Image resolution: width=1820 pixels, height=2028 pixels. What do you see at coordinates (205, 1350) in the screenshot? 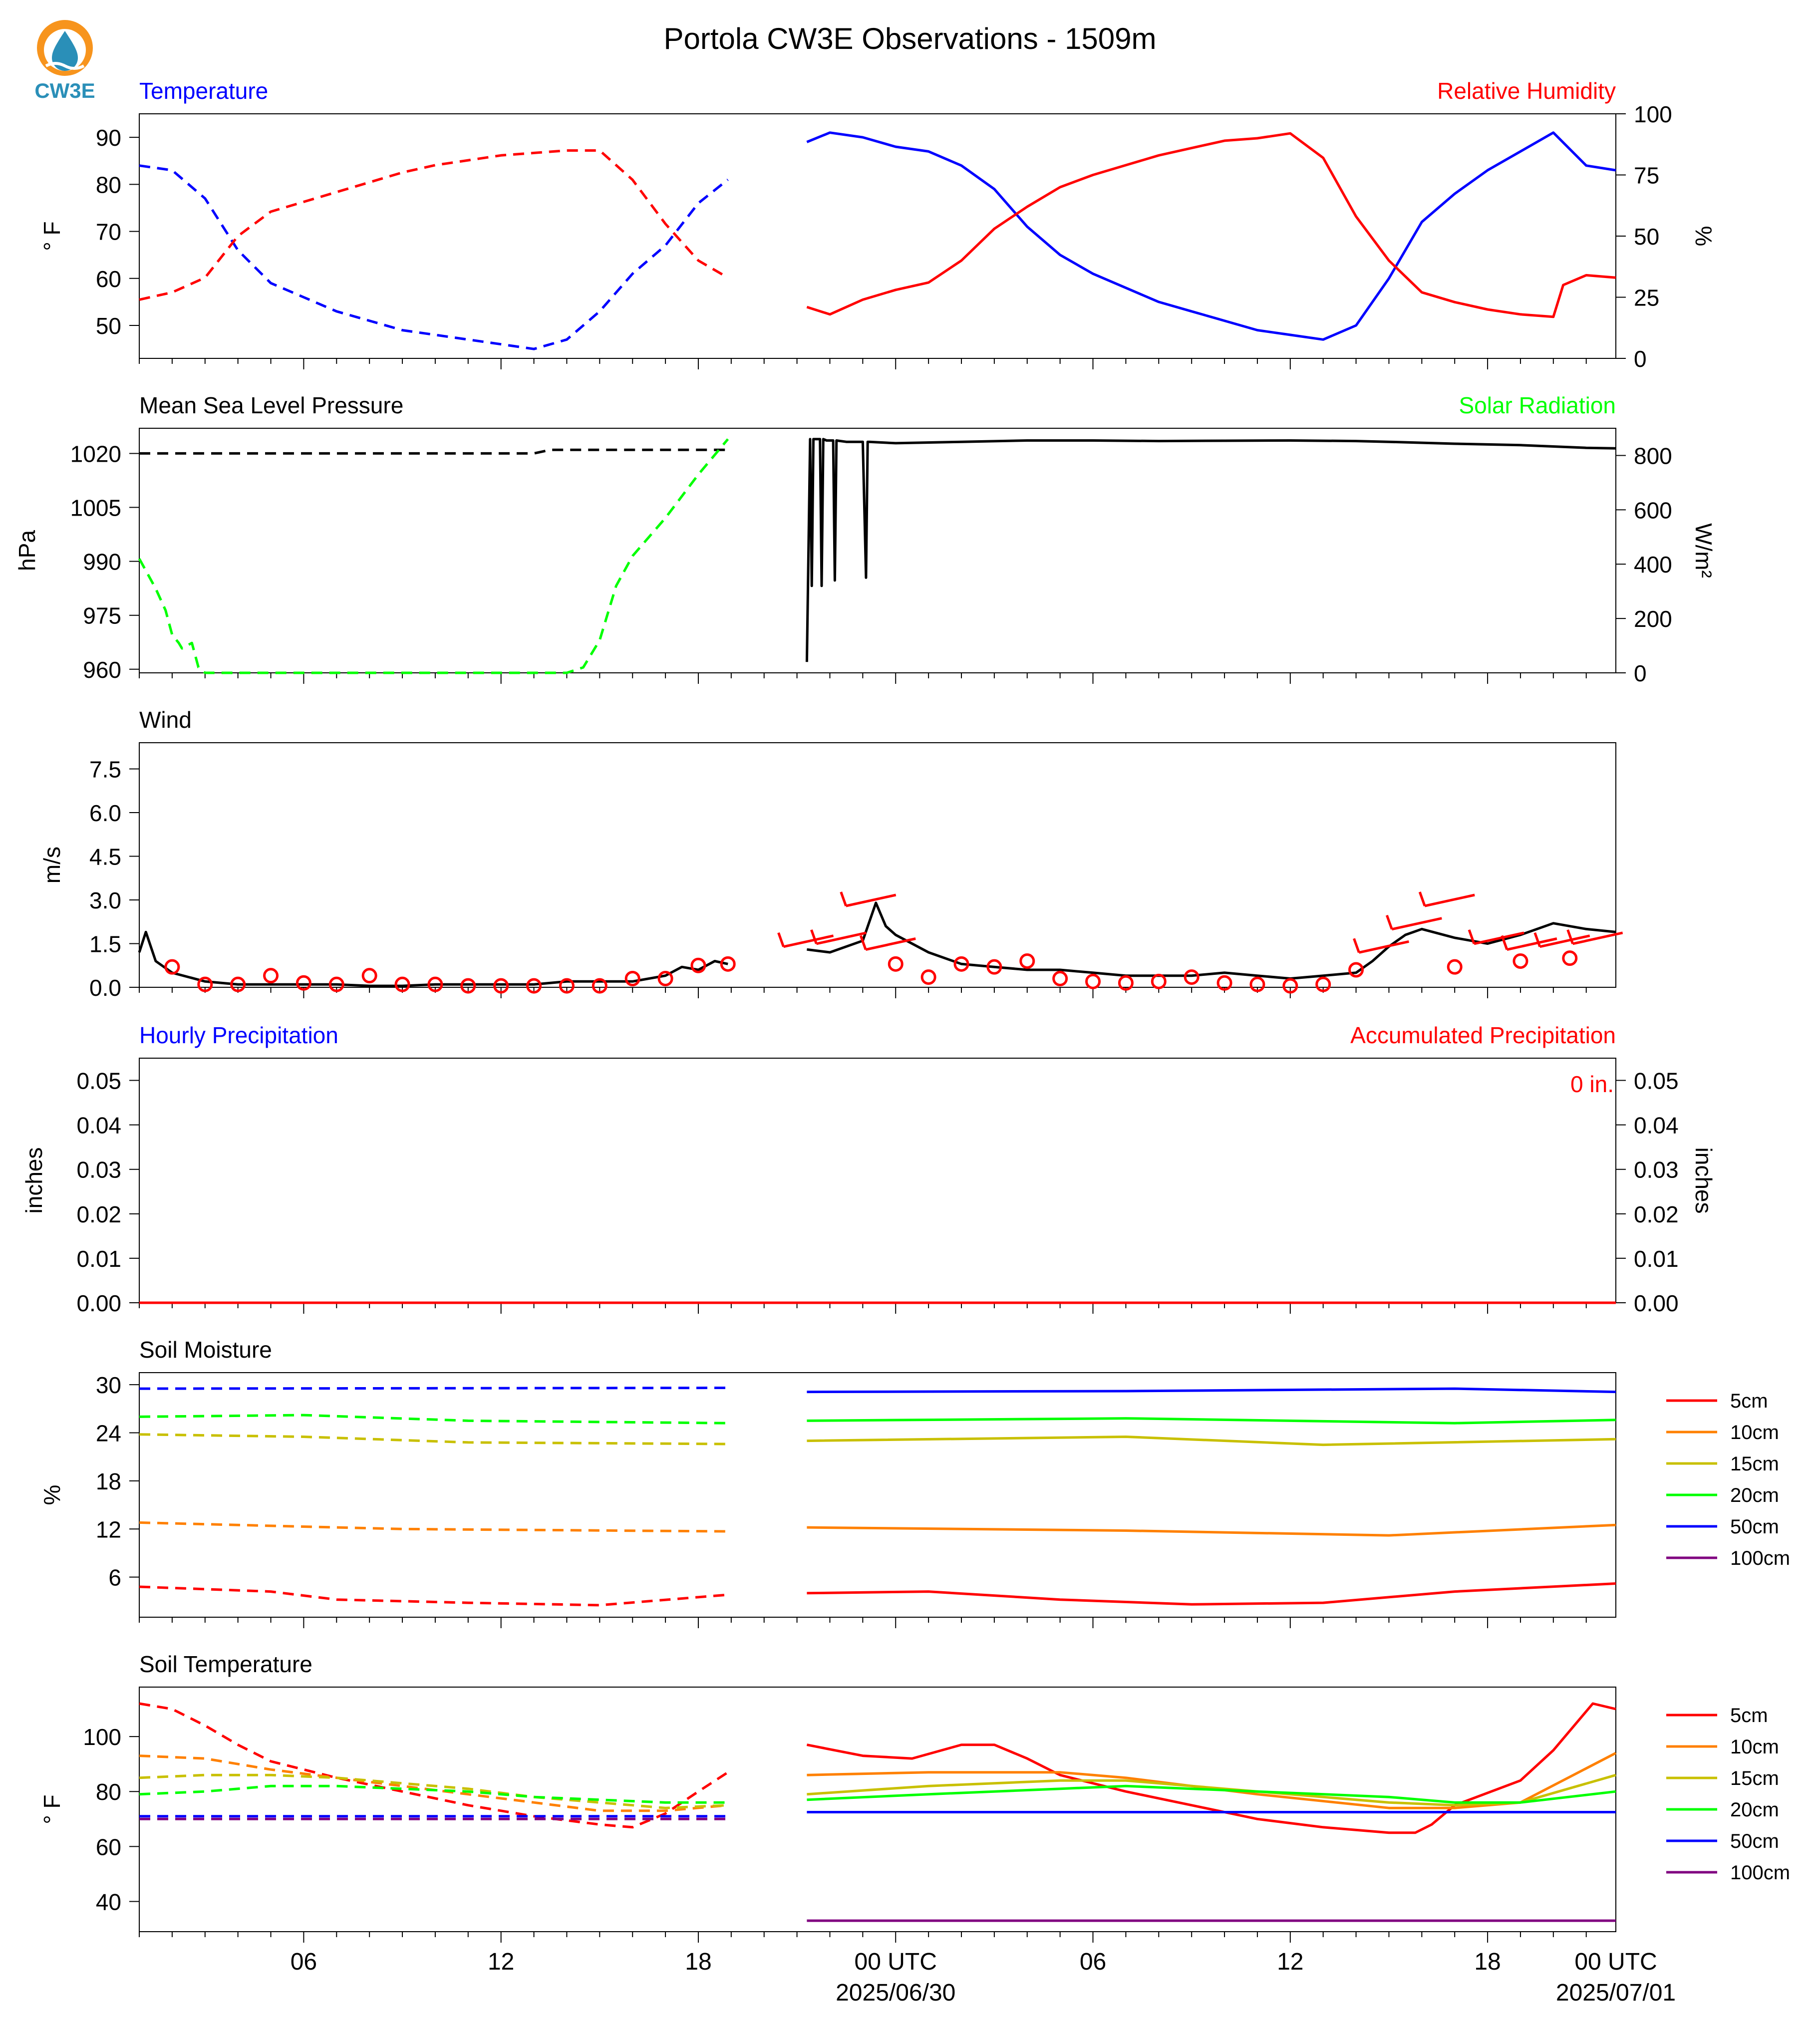
I see `panel-title-left: Soil Moisture` at bounding box center [205, 1350].